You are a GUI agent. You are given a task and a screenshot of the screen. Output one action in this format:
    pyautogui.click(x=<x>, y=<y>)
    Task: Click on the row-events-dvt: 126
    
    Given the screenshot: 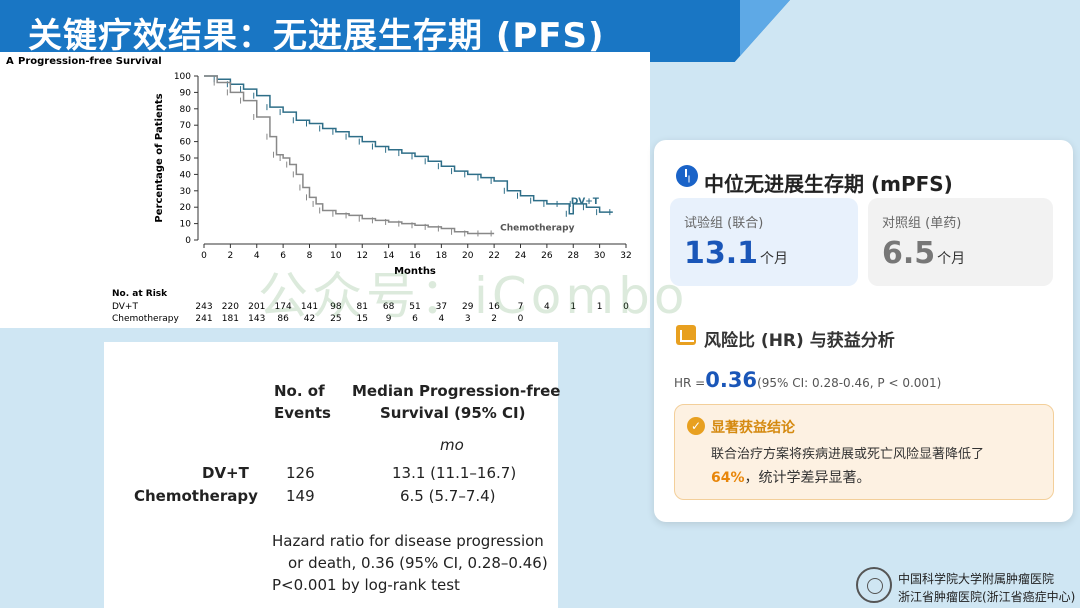 What is the action you would take?
    pyautogui.click(x=300, y=473)
    